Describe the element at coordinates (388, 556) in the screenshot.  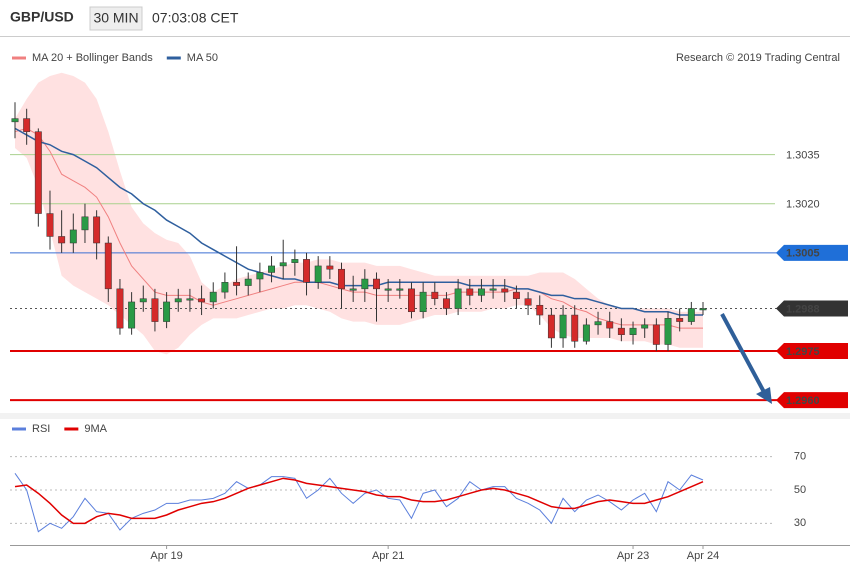
I see `x-tick-label: Apr 21` at that location.